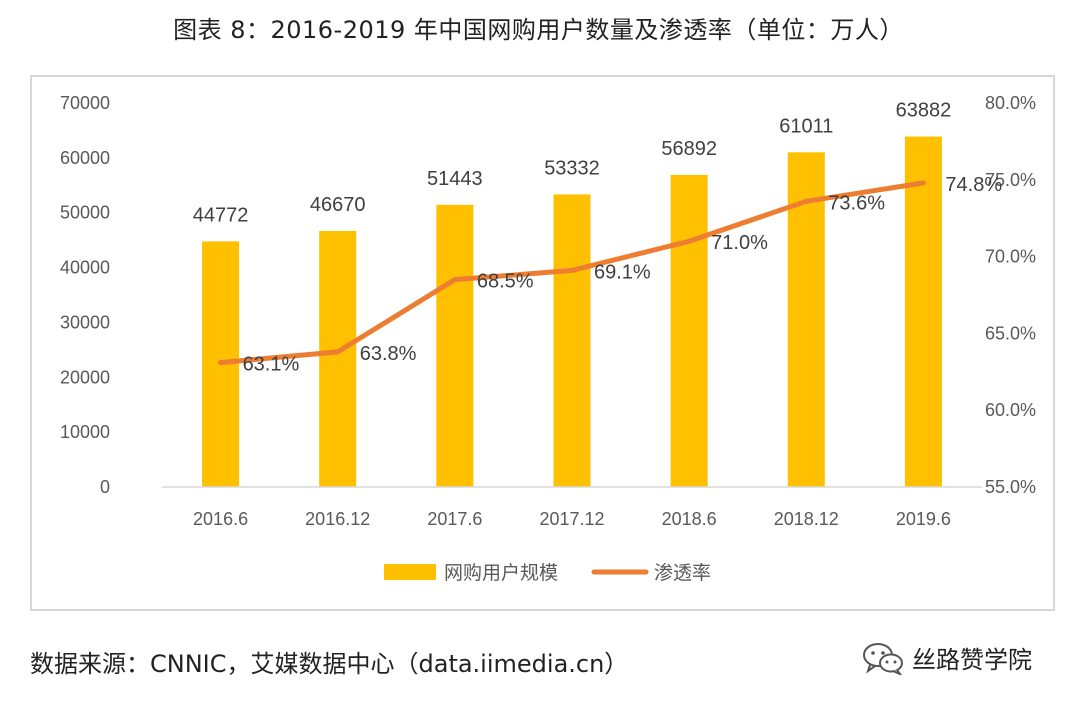 This screenshot has height=702, width=1077. I want to click on legend-bar-label: 网购用户规模, so click(501, 573).